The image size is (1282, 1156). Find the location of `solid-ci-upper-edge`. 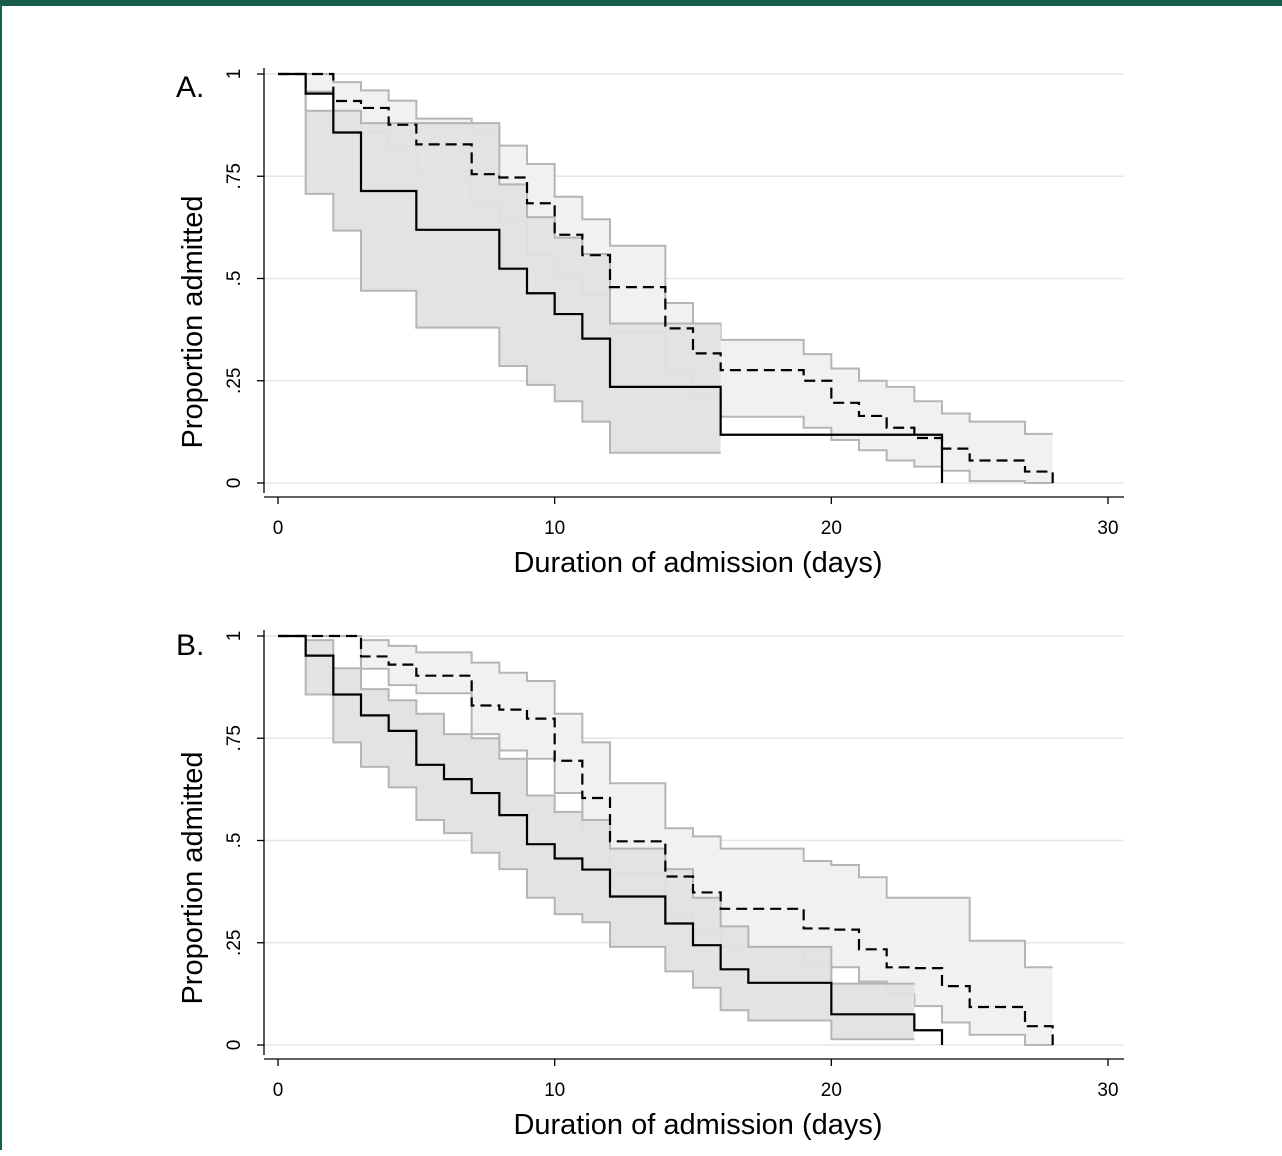

solid-ci-upper-edge is located at coordinates (499, 199).